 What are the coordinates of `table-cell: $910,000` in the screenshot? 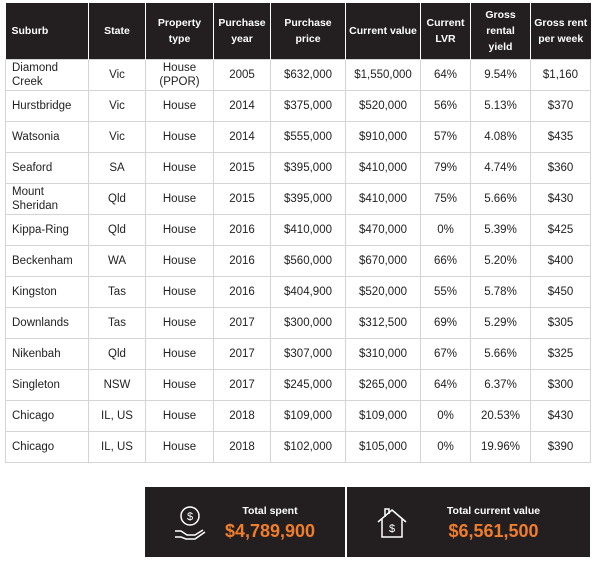 It's located at (383, 137).